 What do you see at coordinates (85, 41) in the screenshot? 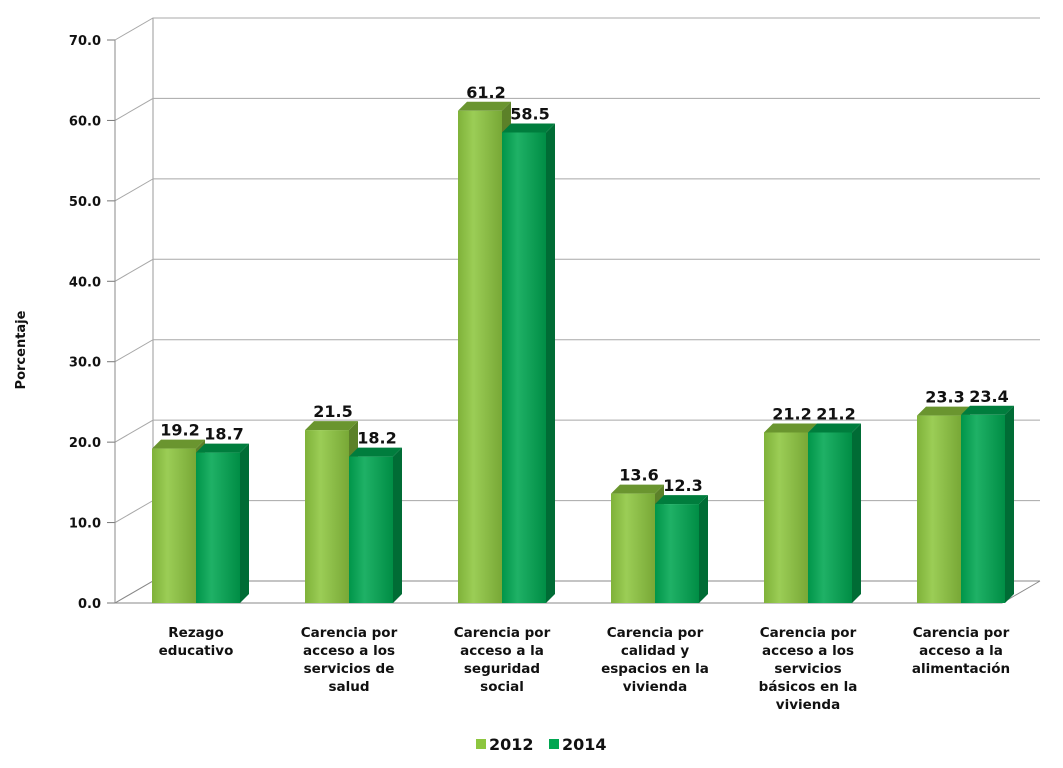
I see `y-tick-label: 70.0` at bounding box center [85, 41].